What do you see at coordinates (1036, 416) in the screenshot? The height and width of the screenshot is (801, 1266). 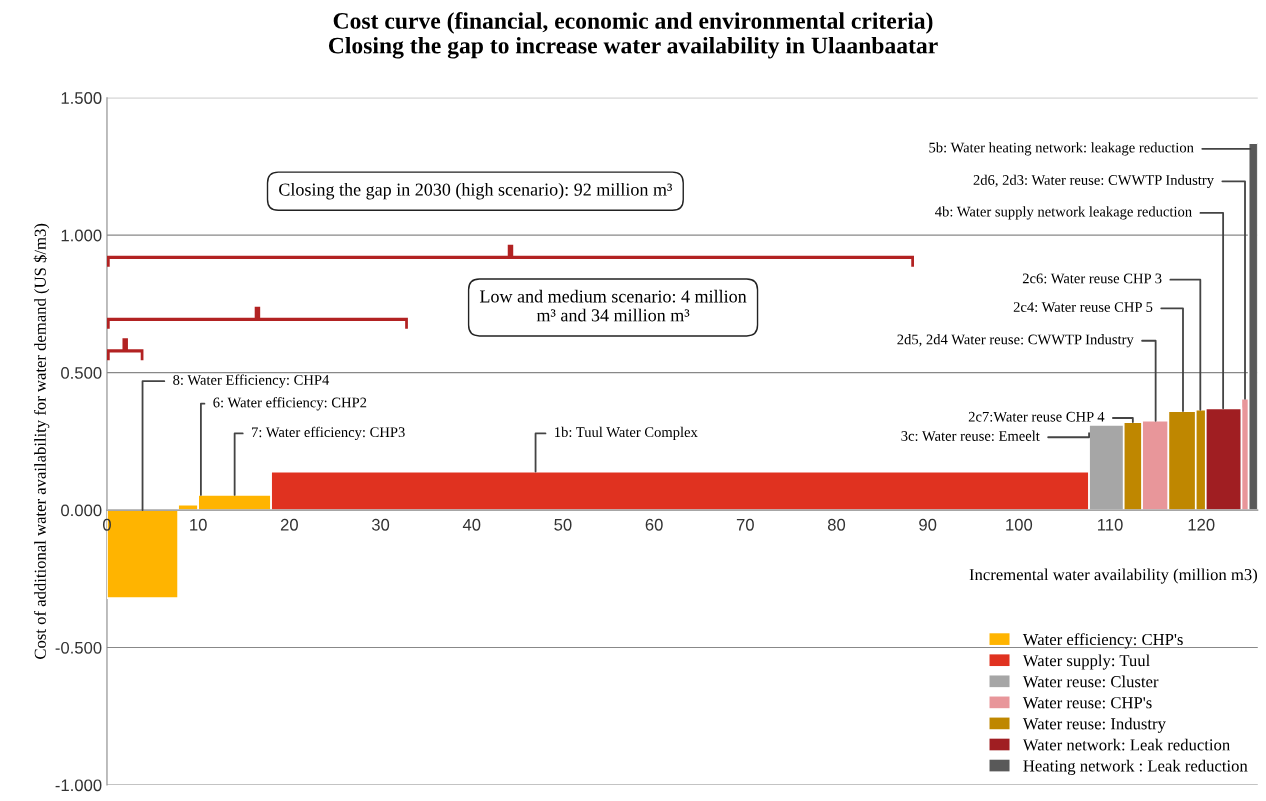 I see `annotation: 2c7:Water reuse CHP 4` at bounding box center [1036, 416].